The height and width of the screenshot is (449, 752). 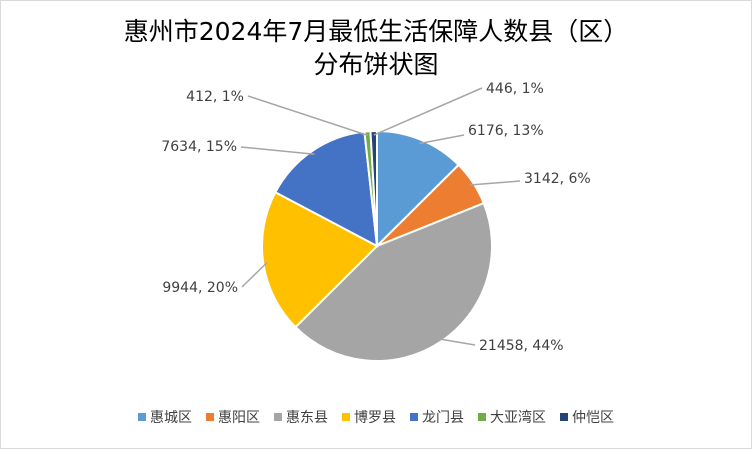 I want to click on data-label-4: 9944, 20%, so click(x=200, y=288).